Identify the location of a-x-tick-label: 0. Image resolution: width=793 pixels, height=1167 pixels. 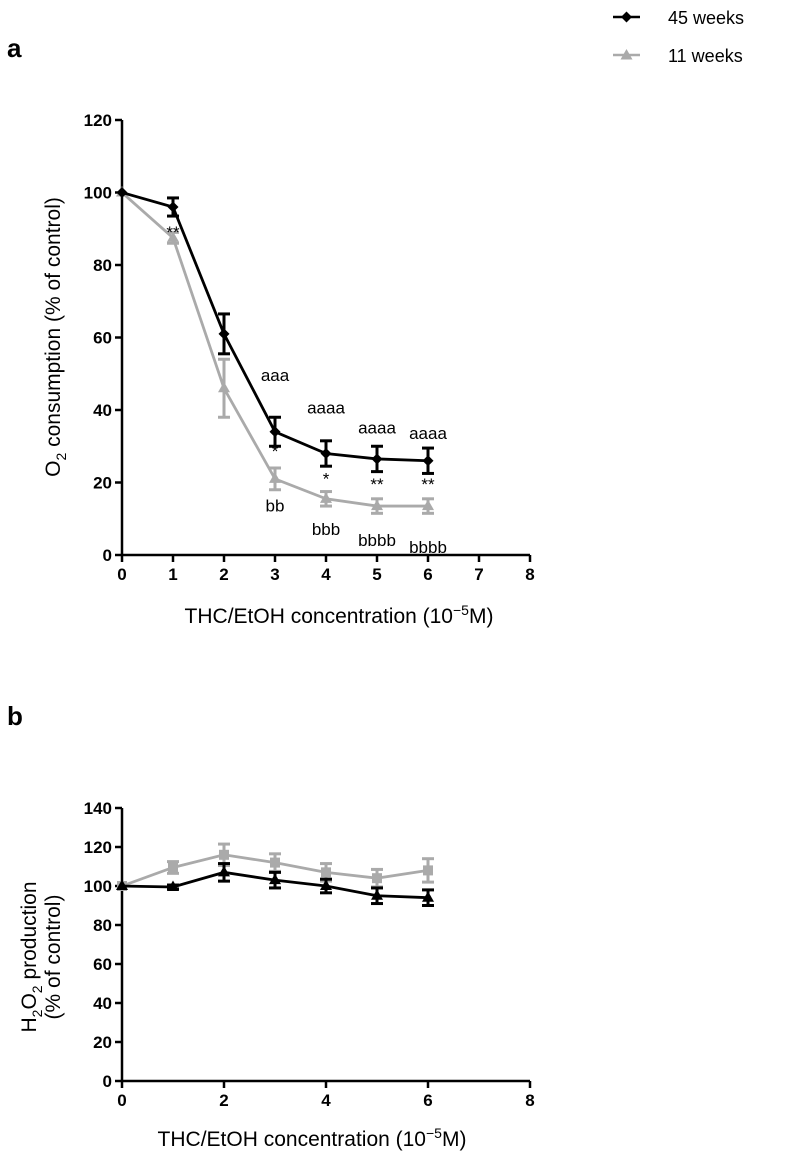
(121, 574).